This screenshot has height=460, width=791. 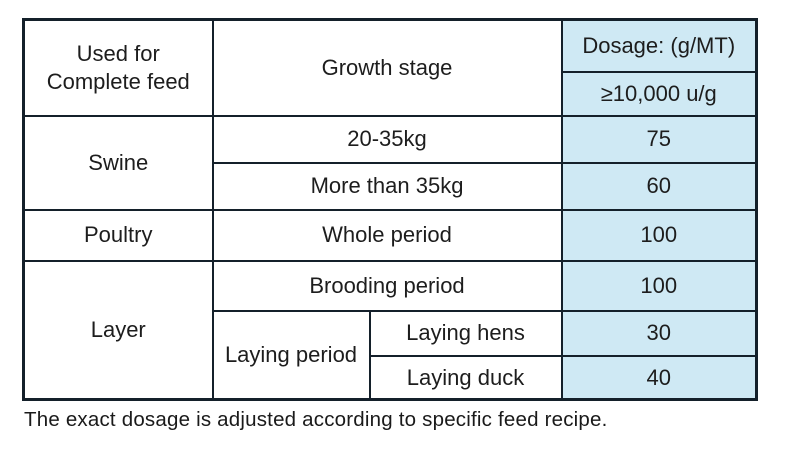 I want to click on cell-laying-duck: Laying duck, so click(x=465, y=377).